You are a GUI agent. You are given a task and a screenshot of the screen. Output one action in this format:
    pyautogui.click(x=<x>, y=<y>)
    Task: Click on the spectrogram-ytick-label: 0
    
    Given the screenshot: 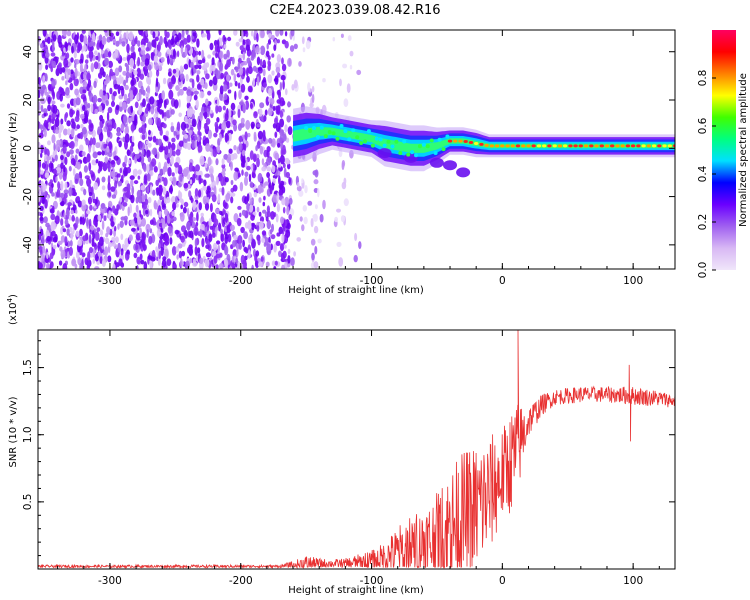 What is the action you would take?
    pyautogui.click(x=28, y=148)
    